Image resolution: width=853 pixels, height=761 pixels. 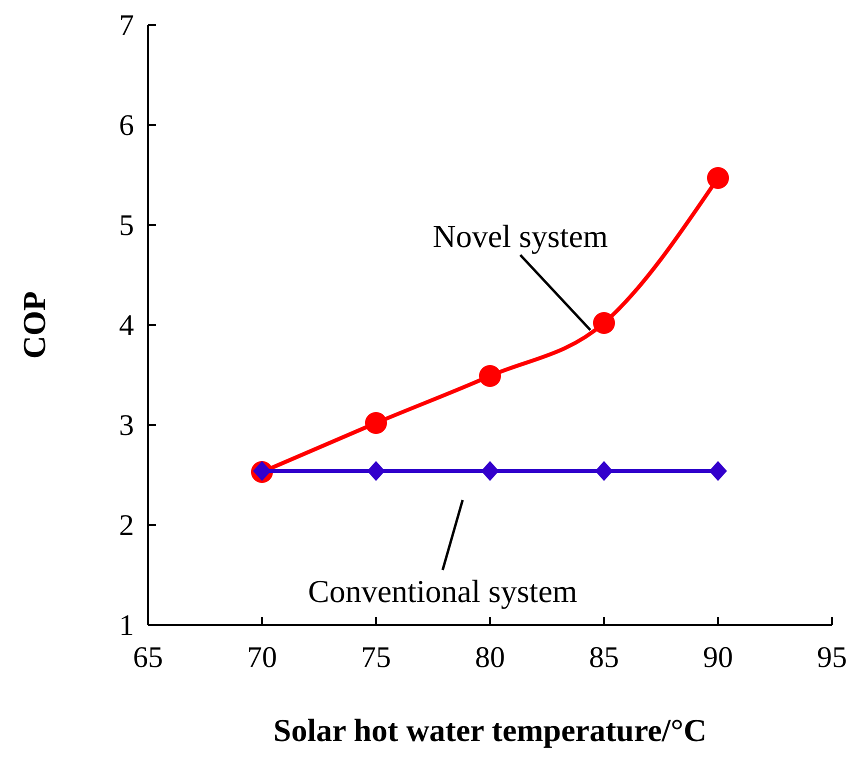 I want to click on x-tick-label: 75, so click(x=376, y=657).